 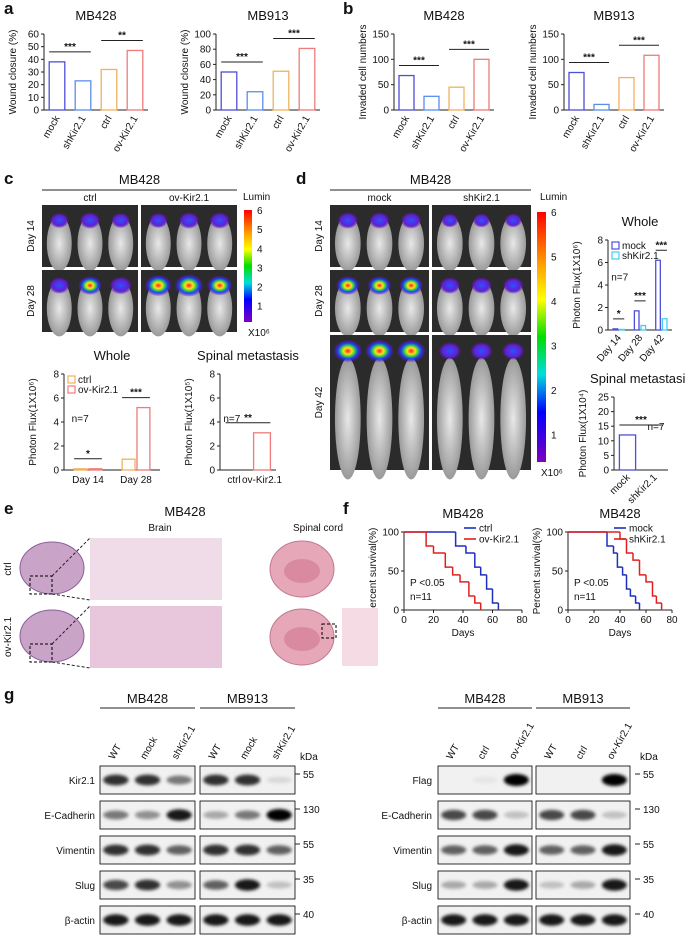 I want to click on significance-label: **, so click(x=248, y=418).